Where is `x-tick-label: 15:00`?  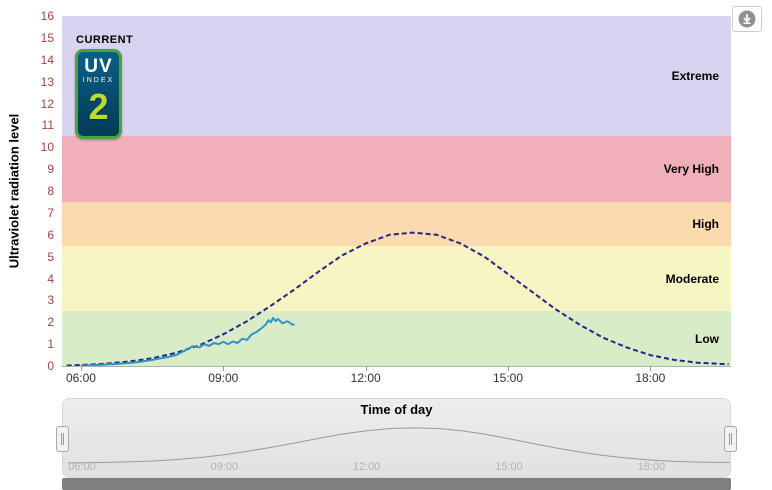 x-tick-label: 15:00 is located at coordinates (508, 378).